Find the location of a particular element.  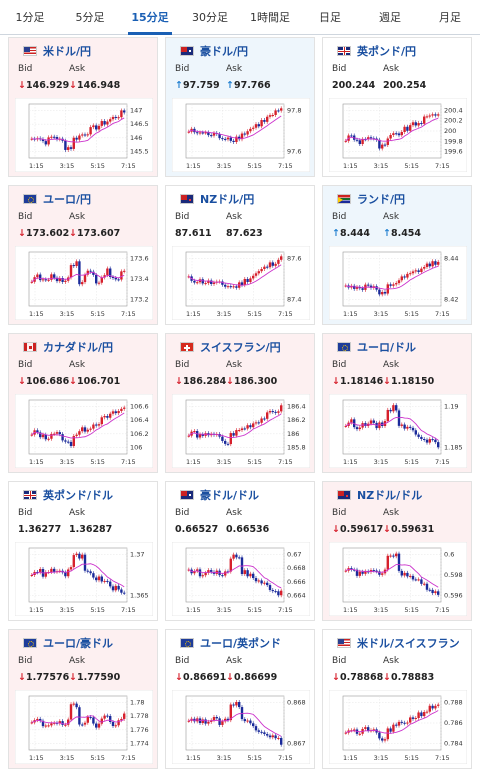

pair-name: NZドル/ドル is located at coordinates (390, 495).